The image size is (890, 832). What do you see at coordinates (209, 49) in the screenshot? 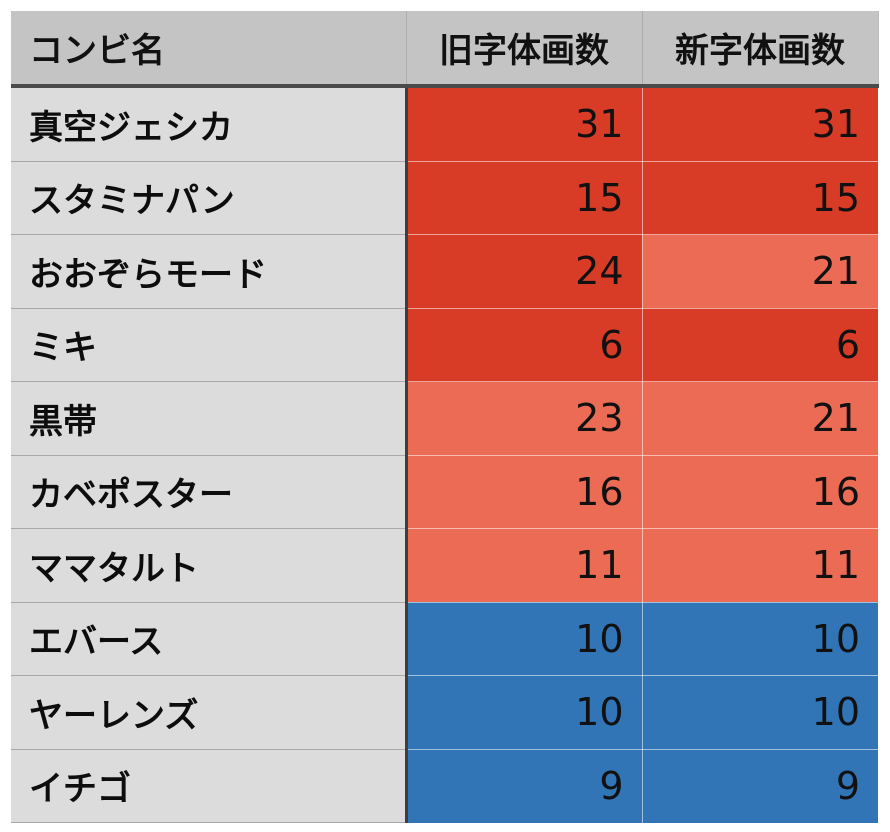
I see `header-combi-name: コンビ名` at bounding box center [209, 49].